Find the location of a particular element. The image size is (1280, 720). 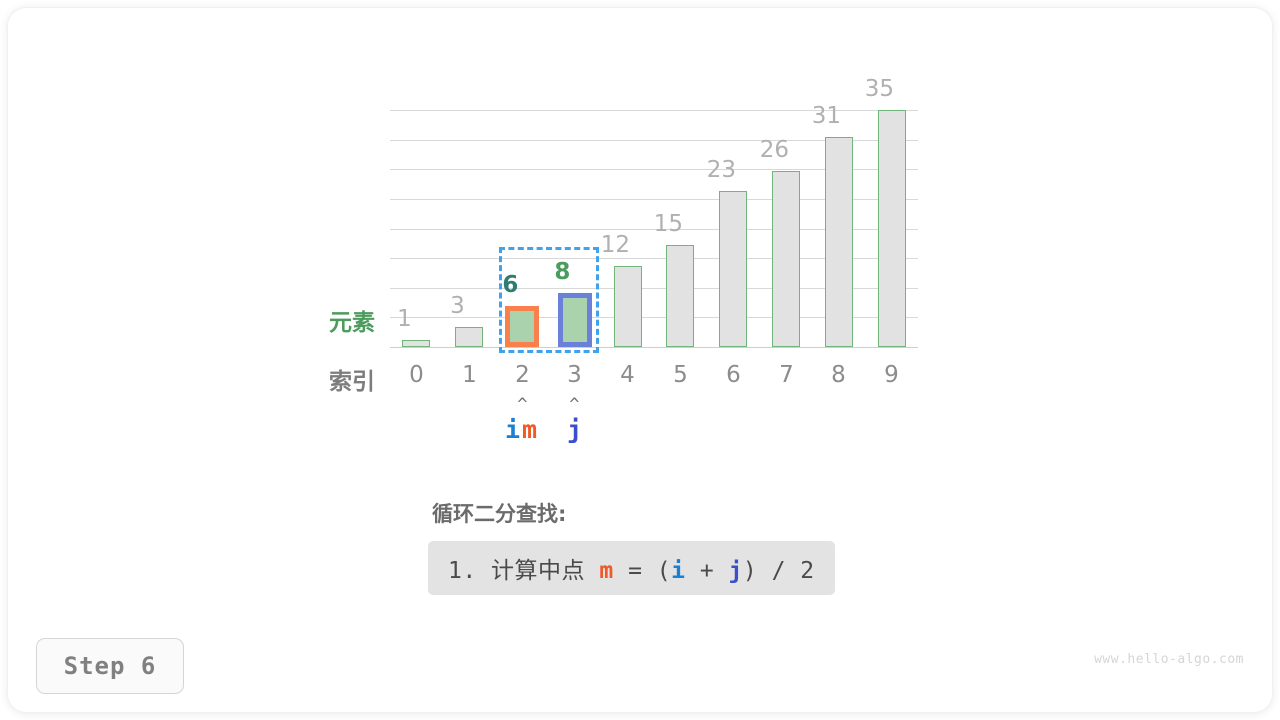

chart-index-label: 9 is located at coordinates (891, 375).